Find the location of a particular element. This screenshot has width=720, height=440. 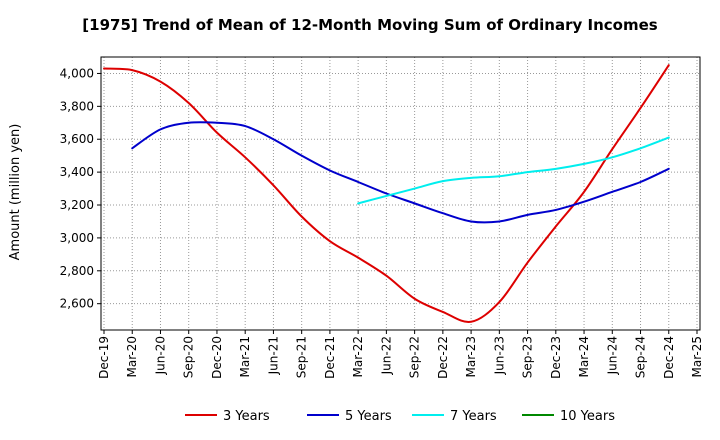

x-tick-label-Dec-22: Dec-22 is located at coordinates (443, 357).